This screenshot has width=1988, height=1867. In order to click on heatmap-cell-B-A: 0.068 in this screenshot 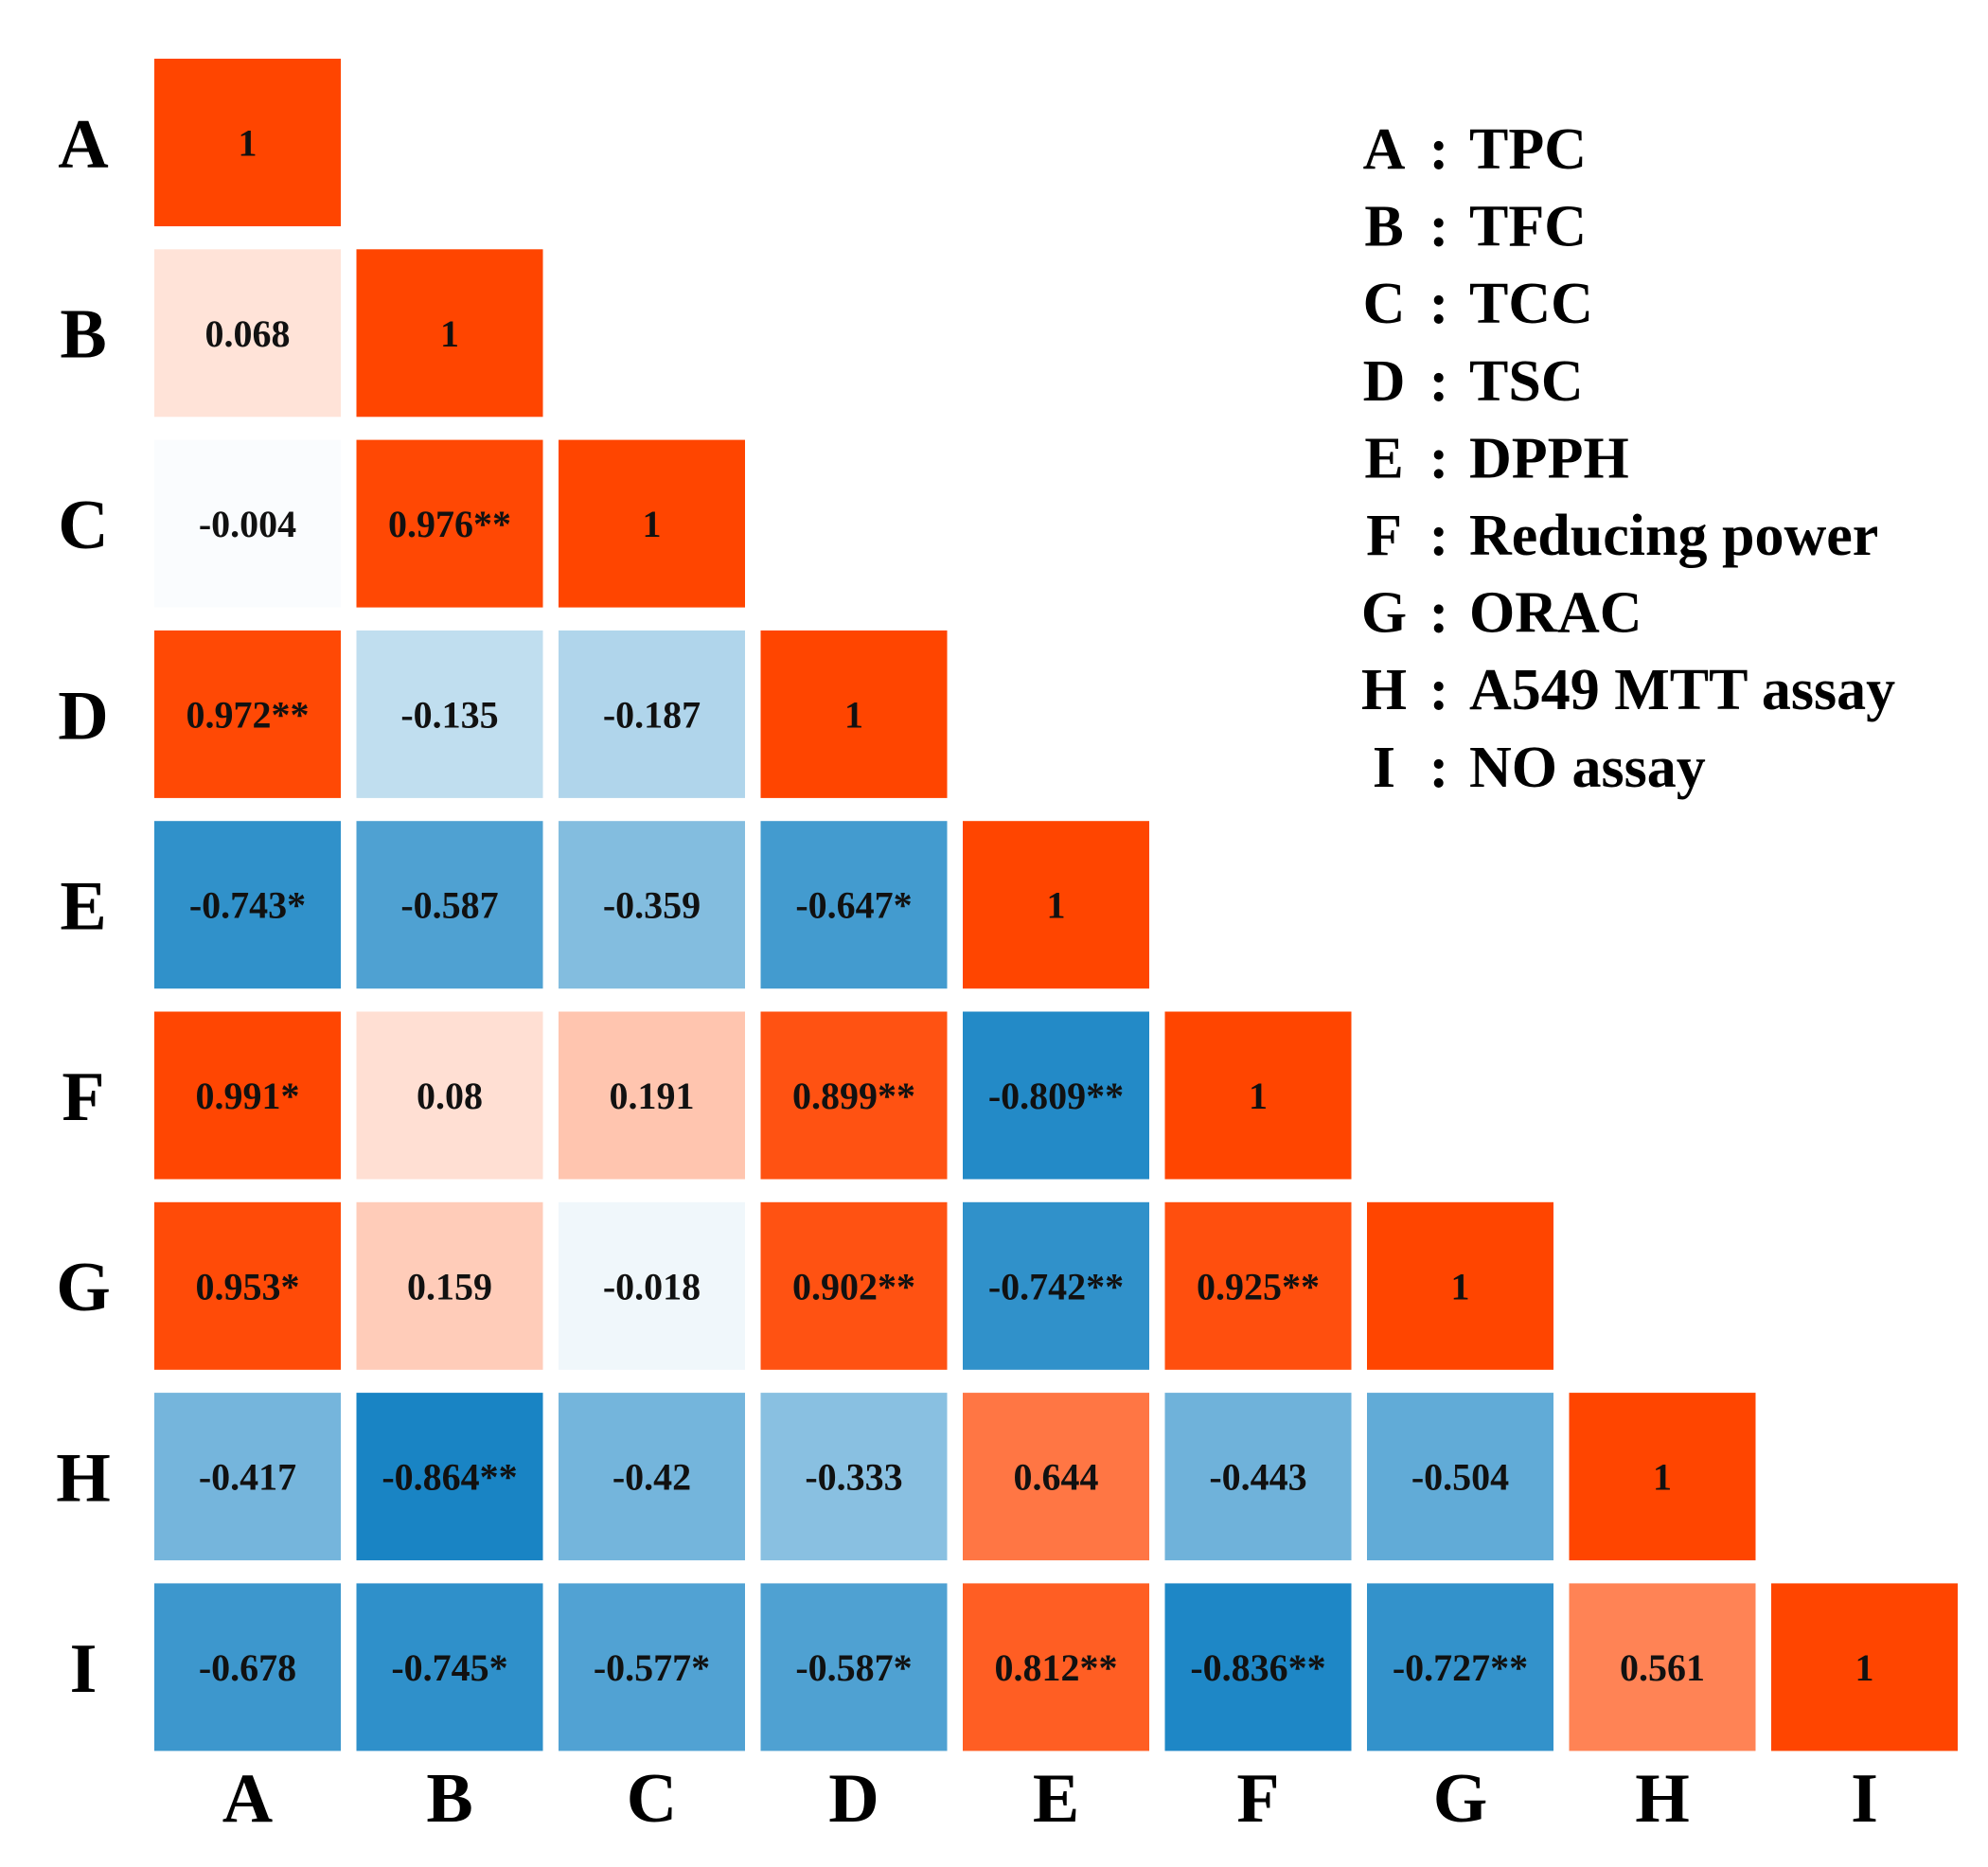, I will do `click(247, 333)`.